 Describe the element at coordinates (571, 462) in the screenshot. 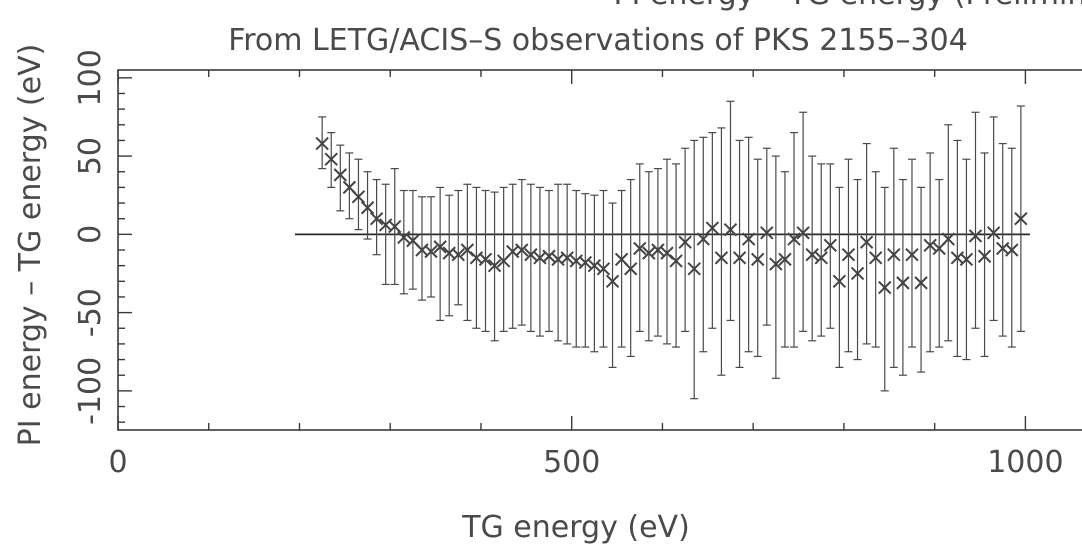

I see `x-tick-label: 500` at that location.